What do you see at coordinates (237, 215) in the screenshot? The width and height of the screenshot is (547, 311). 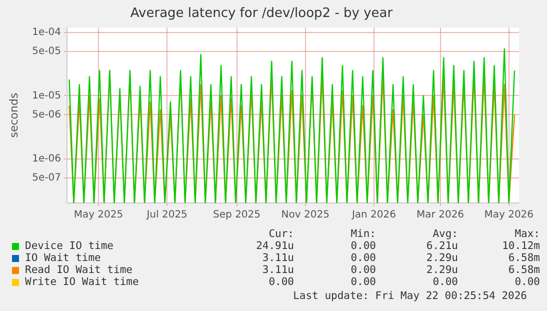 I see `x-tick-label: Sep 2025` at bounding box center [237, 215].